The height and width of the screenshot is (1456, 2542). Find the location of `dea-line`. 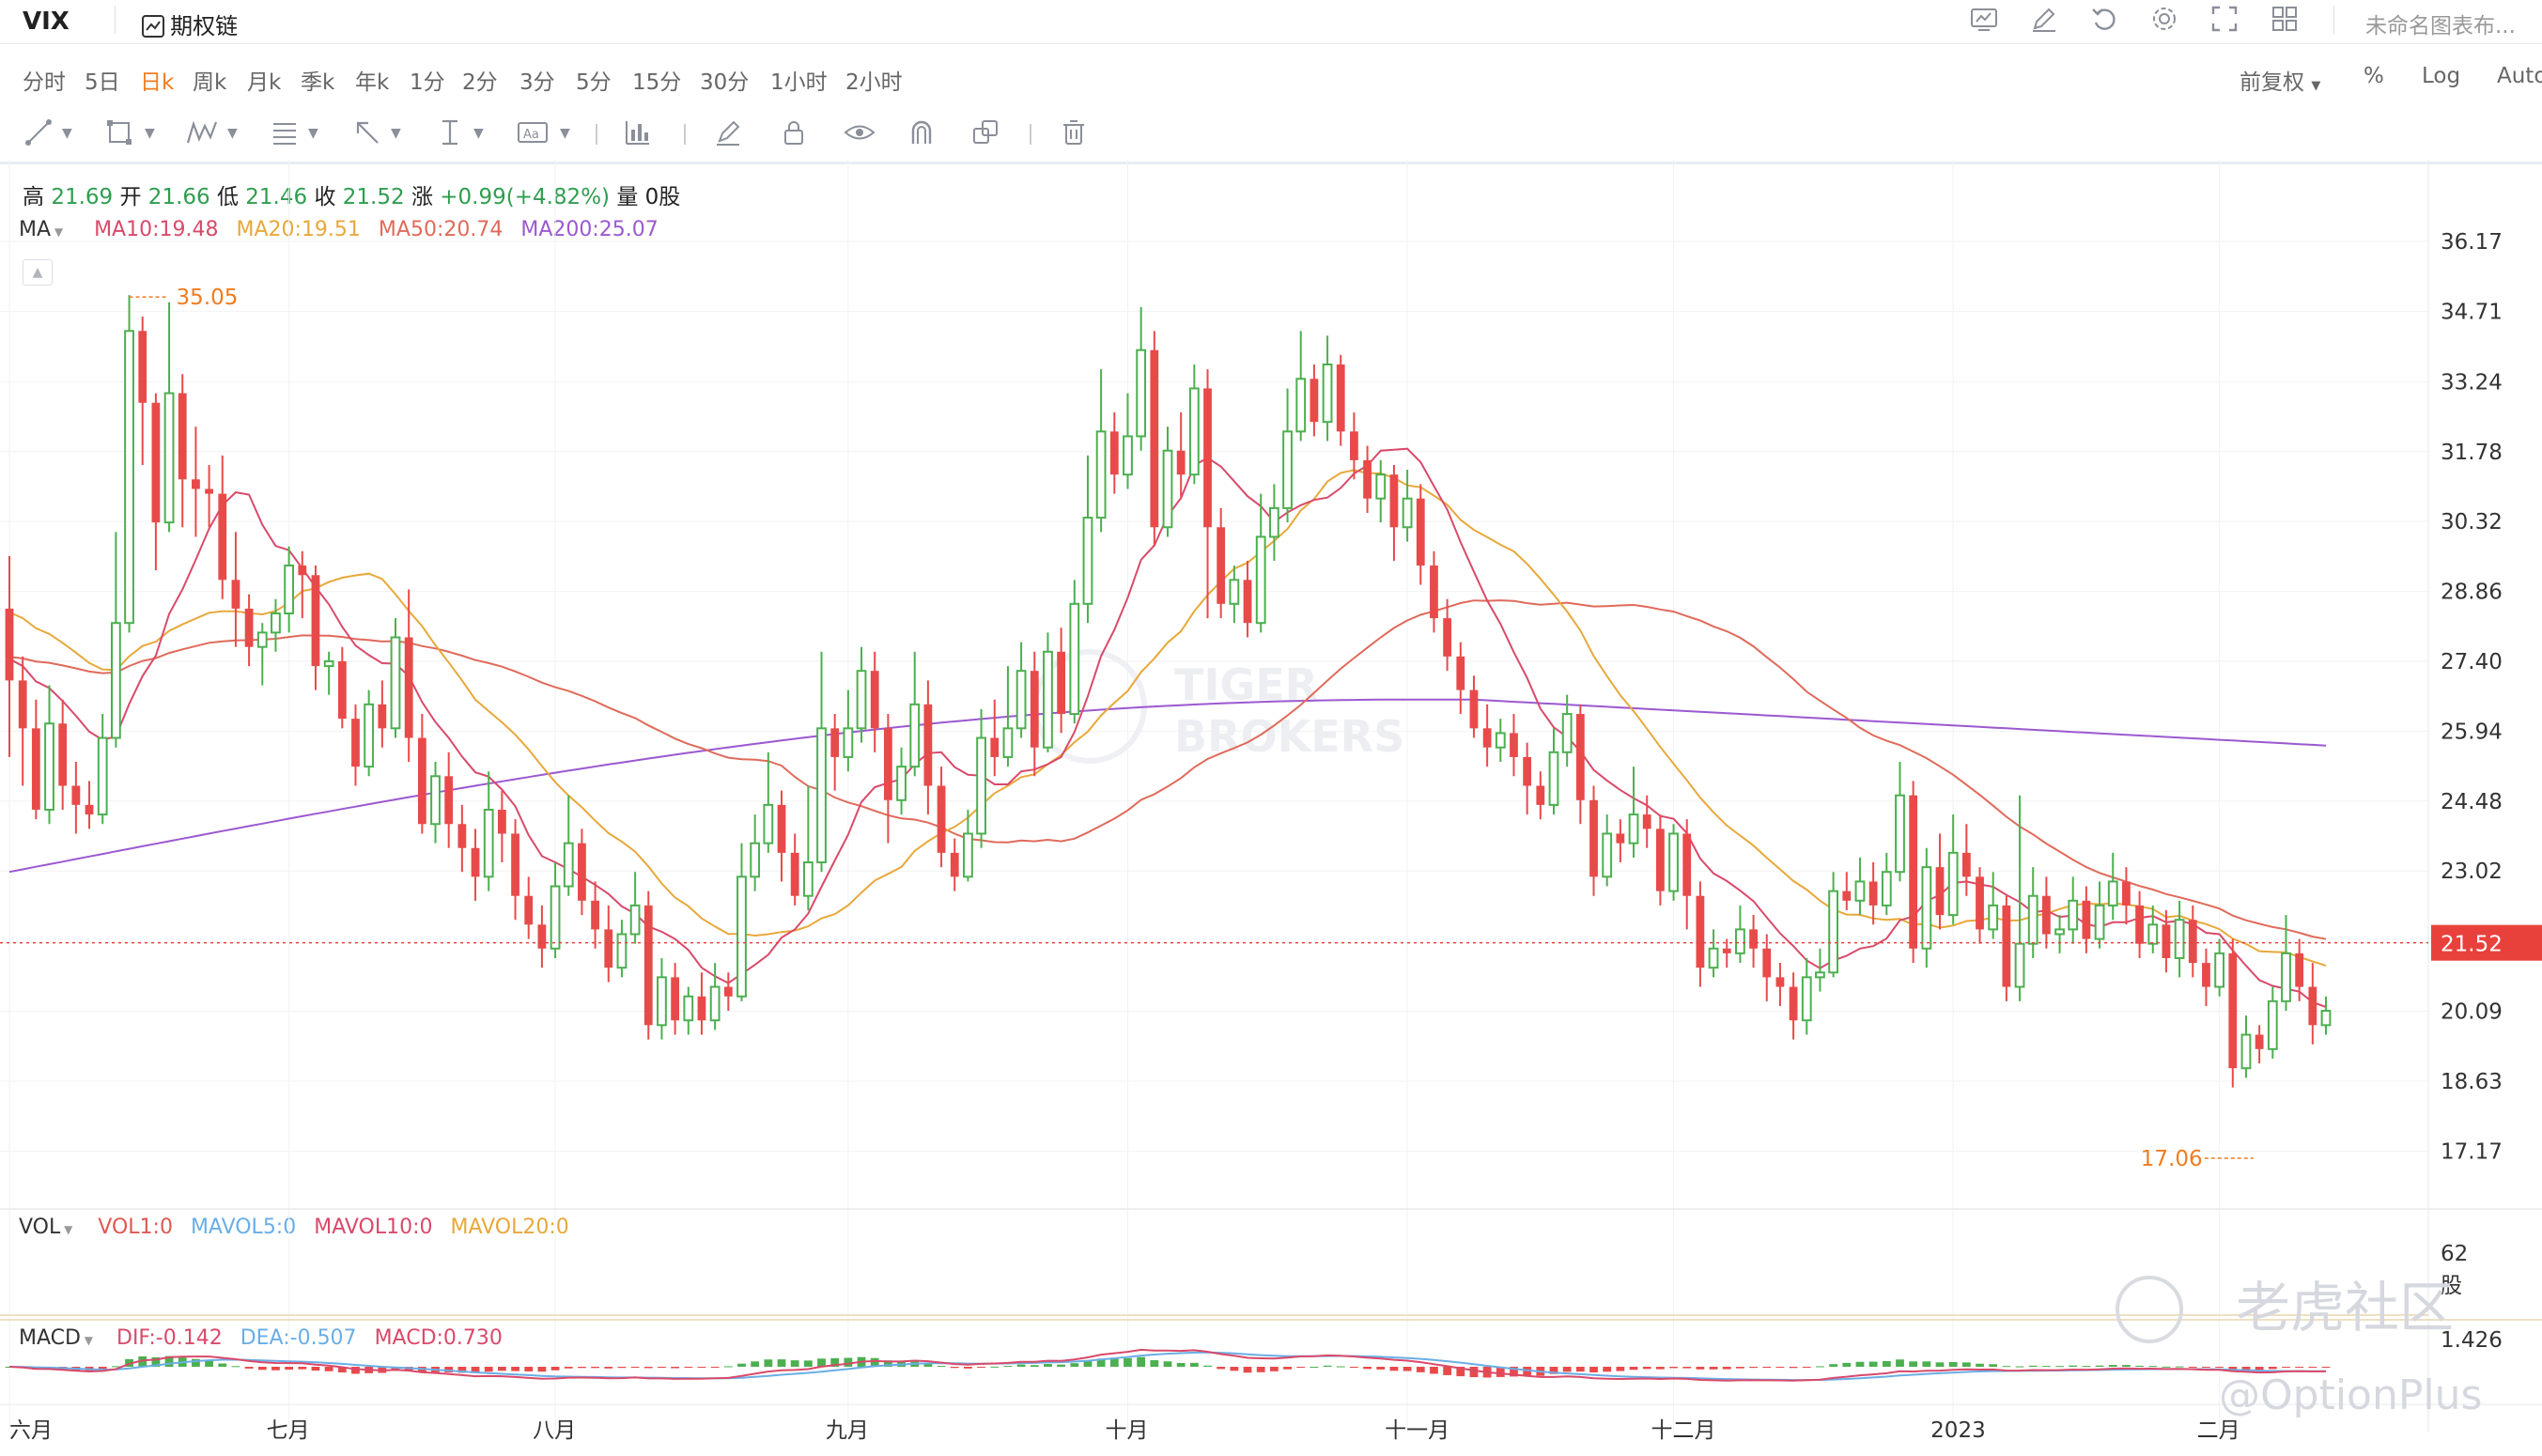

dea-line is located at coordinates (1167, 1366).